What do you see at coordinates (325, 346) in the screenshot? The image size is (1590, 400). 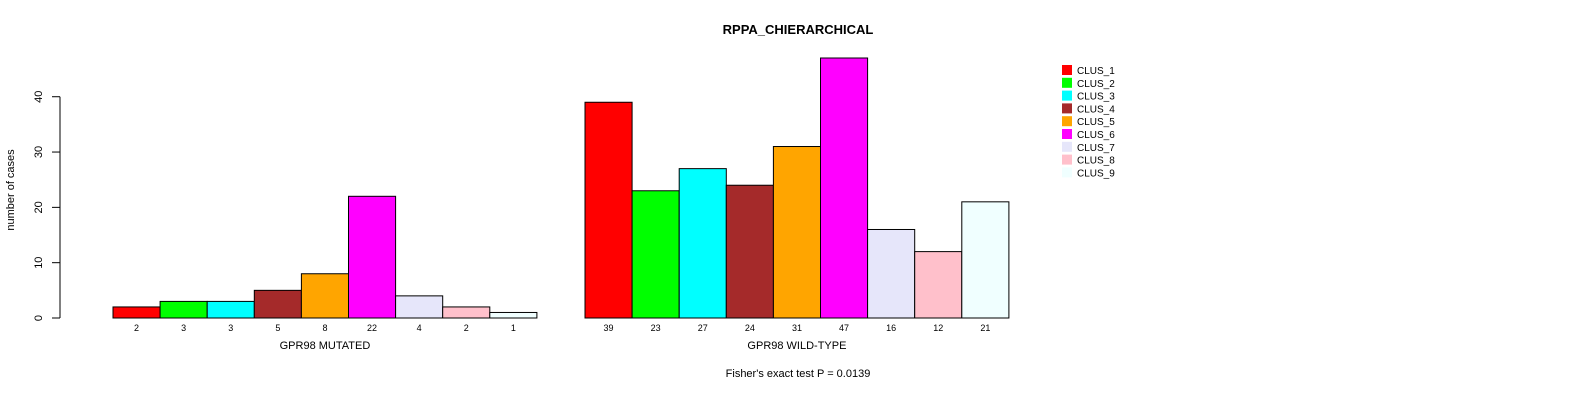 I see `group-label: GPR98 MUTATED` at bounding box center [325, 346].